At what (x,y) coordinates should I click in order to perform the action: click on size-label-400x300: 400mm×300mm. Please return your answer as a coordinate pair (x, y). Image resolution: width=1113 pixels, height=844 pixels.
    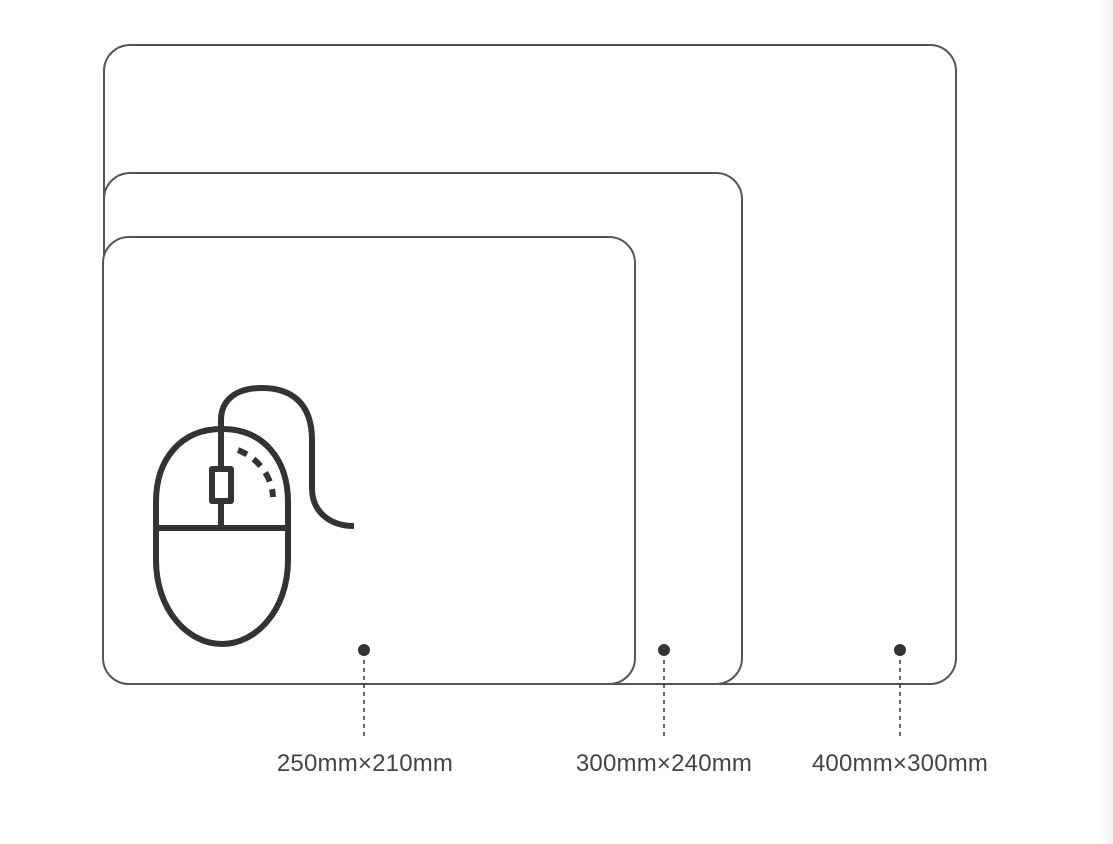
    Looking at the image, I should click on (900, 763).